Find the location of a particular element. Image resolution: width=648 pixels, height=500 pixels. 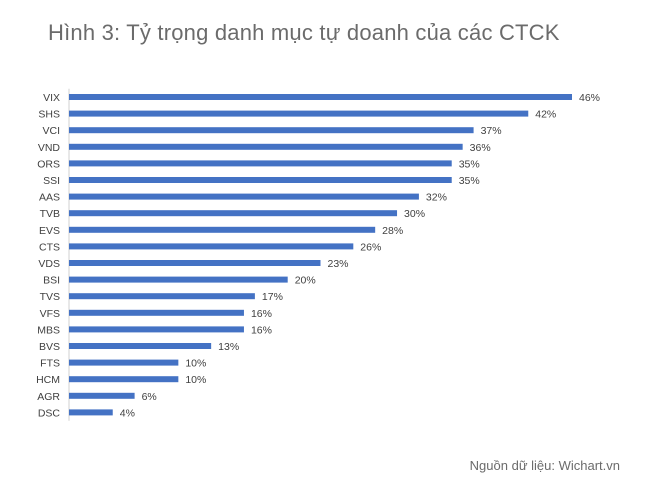

source-note: Nguồn dữ liệu: Wichart.vn is located at coordinates (544, 465).